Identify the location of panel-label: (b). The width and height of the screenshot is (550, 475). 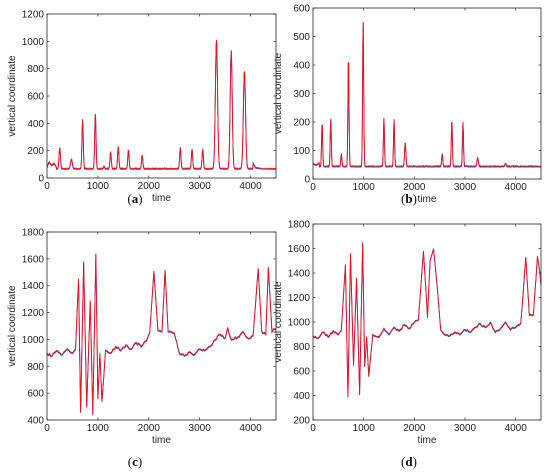
(409, 198).